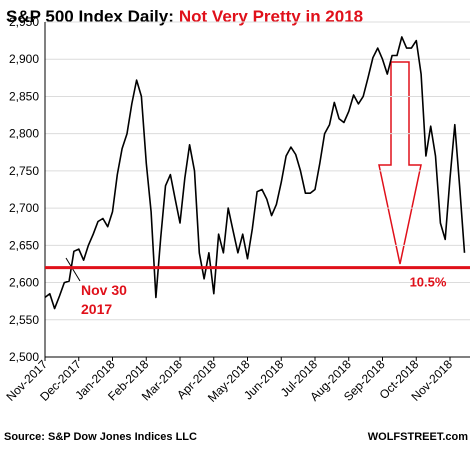 This screenshot has width=473, height=449. What do you see at coordinates (24, 245) in the screenshot?
I see `y-tick-label: 2,650` at bounding box center [24, 245].